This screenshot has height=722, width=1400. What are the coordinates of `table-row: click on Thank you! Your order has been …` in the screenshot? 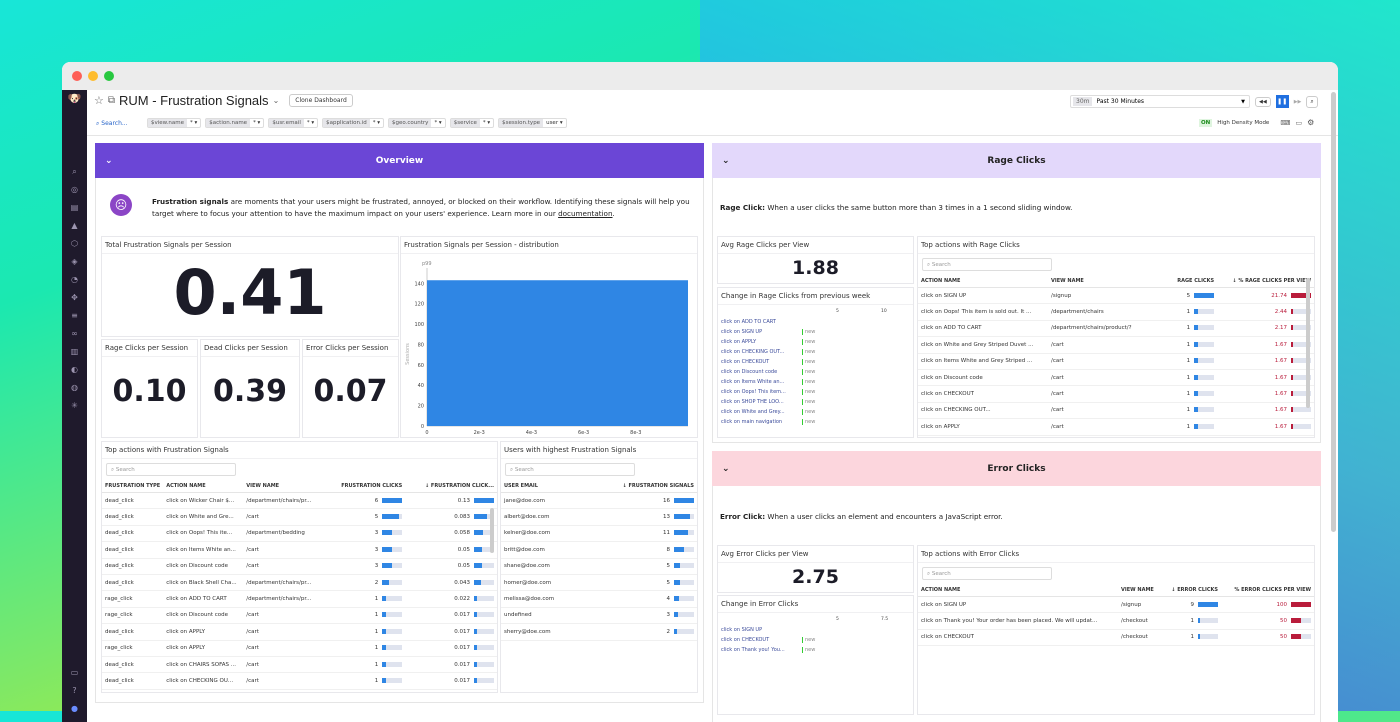 It's located at (1116, 621).